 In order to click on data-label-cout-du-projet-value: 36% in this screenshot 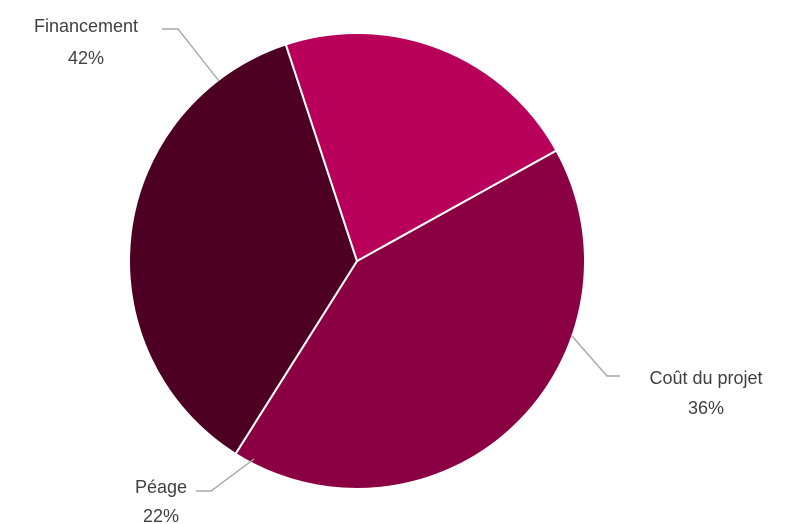, I will do `click(706, 408)`.